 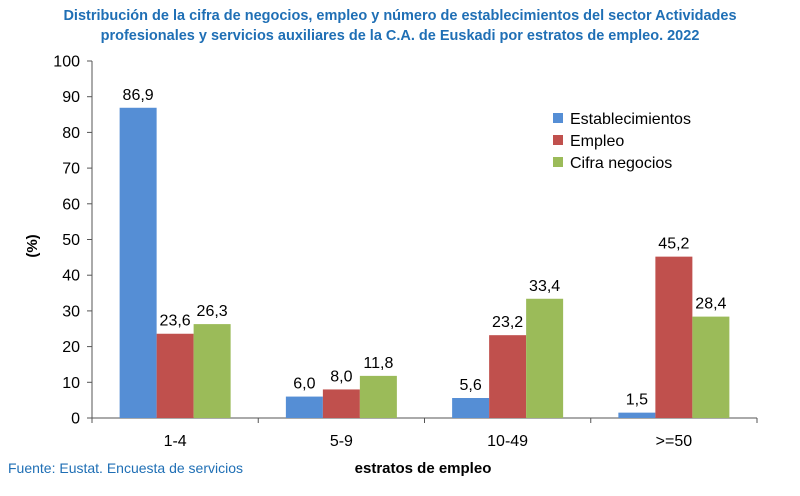 What do you see at coordinates (71, 311) in the screenshot?
I see `y-tick-label: 30` at bounding box center [71, 311].